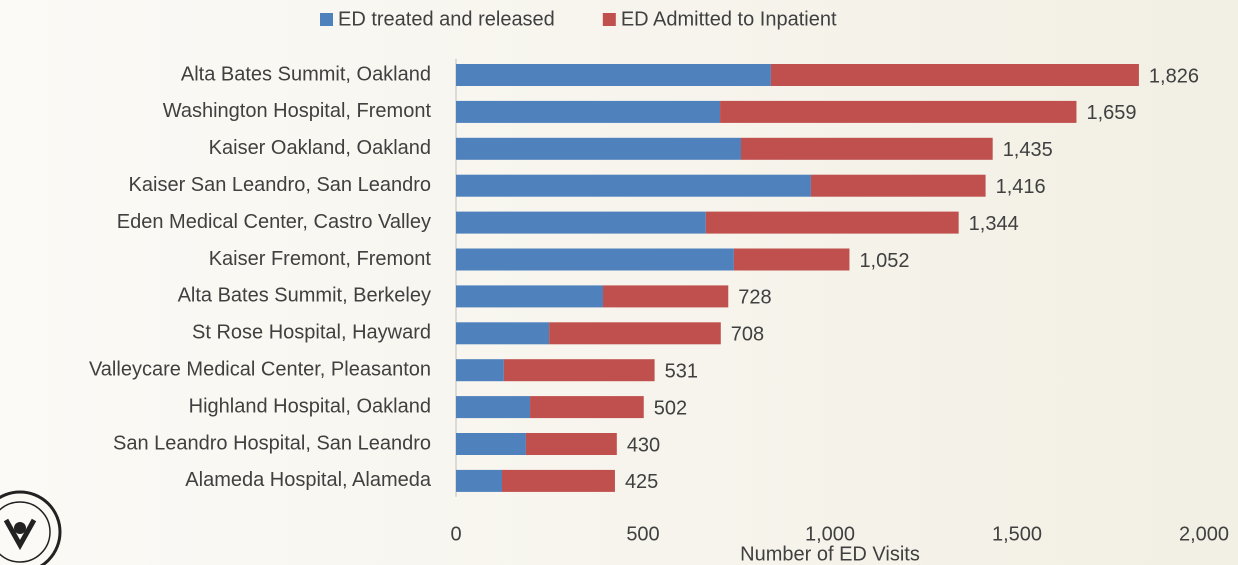  I want to click on total-label: 531, so click(681, 371).